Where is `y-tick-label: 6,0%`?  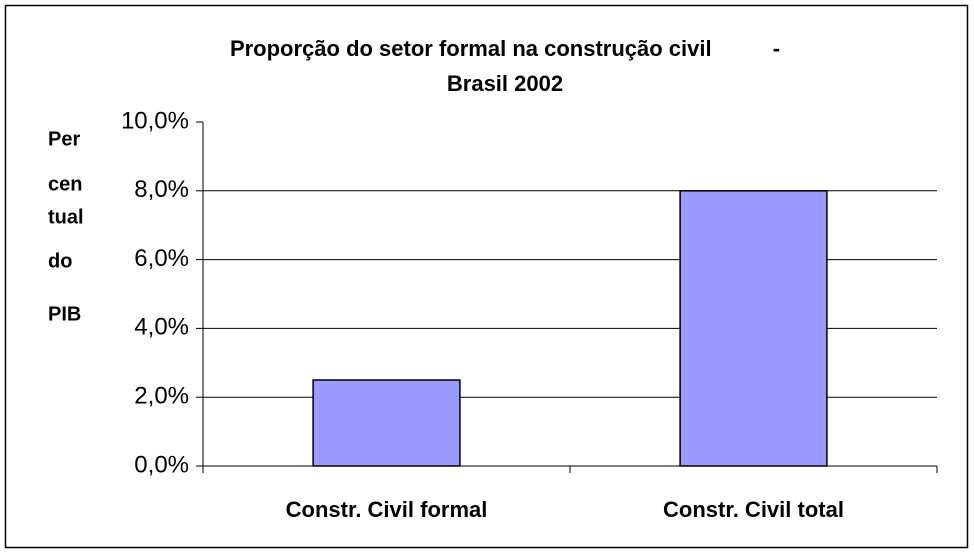 y-tick-label: 6,0% is located at coordinates (161, 258).